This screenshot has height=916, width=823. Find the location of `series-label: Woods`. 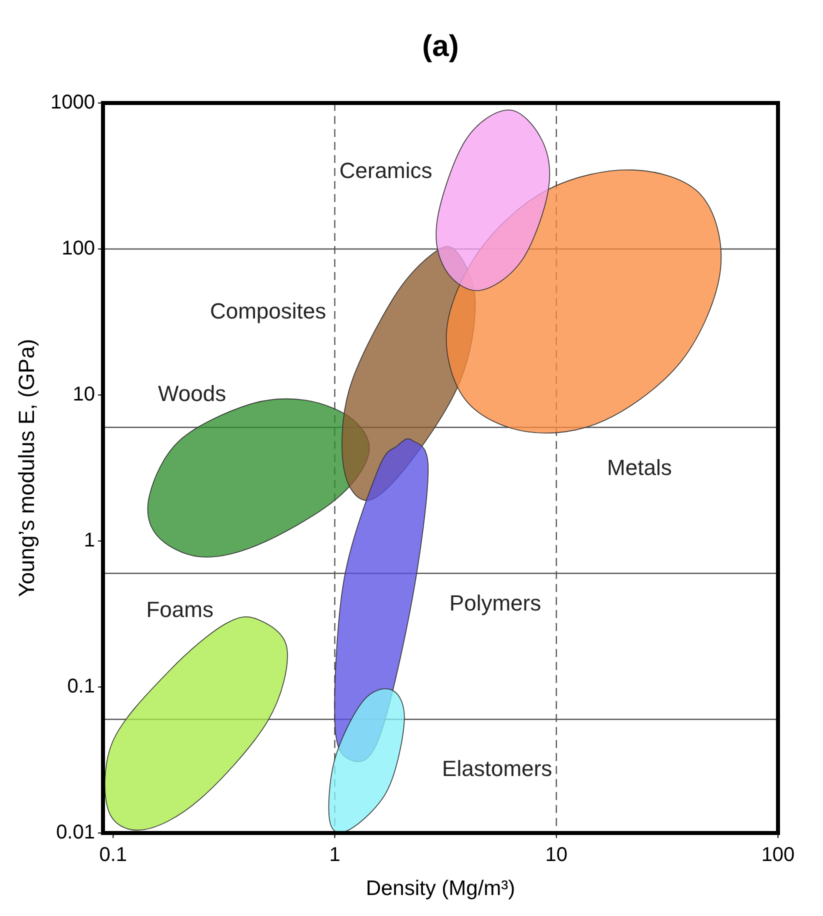

series-label: Woods is located at coordinates (192, 393).